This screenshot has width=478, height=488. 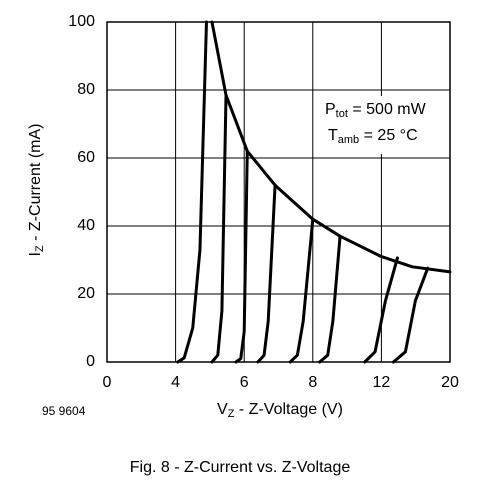 What do you see at coordinates (175, 382) in the screenshot?
I see `x-tick-label: 4` at bounding box center [175, 382].